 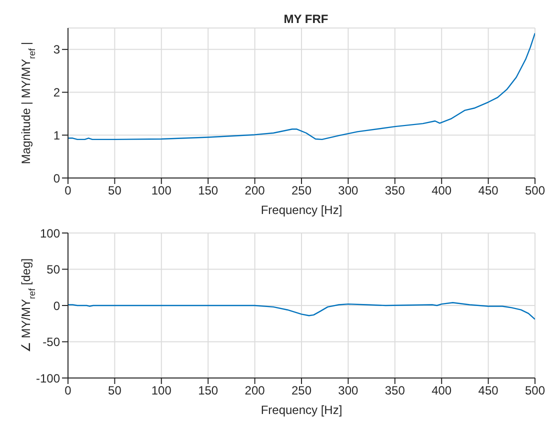 I want to click on y-tick-label: 100, so click(x=50, y=233).